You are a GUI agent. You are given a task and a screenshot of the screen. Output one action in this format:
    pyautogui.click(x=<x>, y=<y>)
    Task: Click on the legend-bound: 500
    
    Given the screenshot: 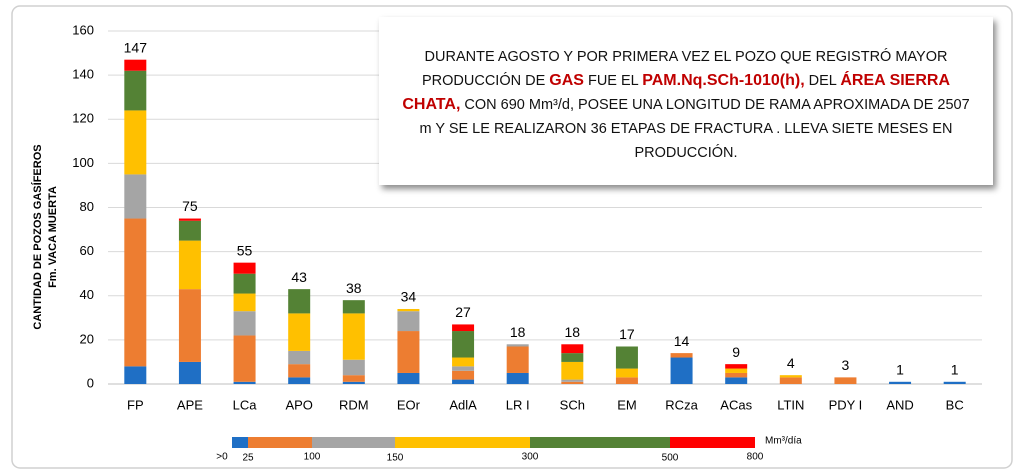 What is the action you would take?
    pyautogui.click(x=670, y=458)
    